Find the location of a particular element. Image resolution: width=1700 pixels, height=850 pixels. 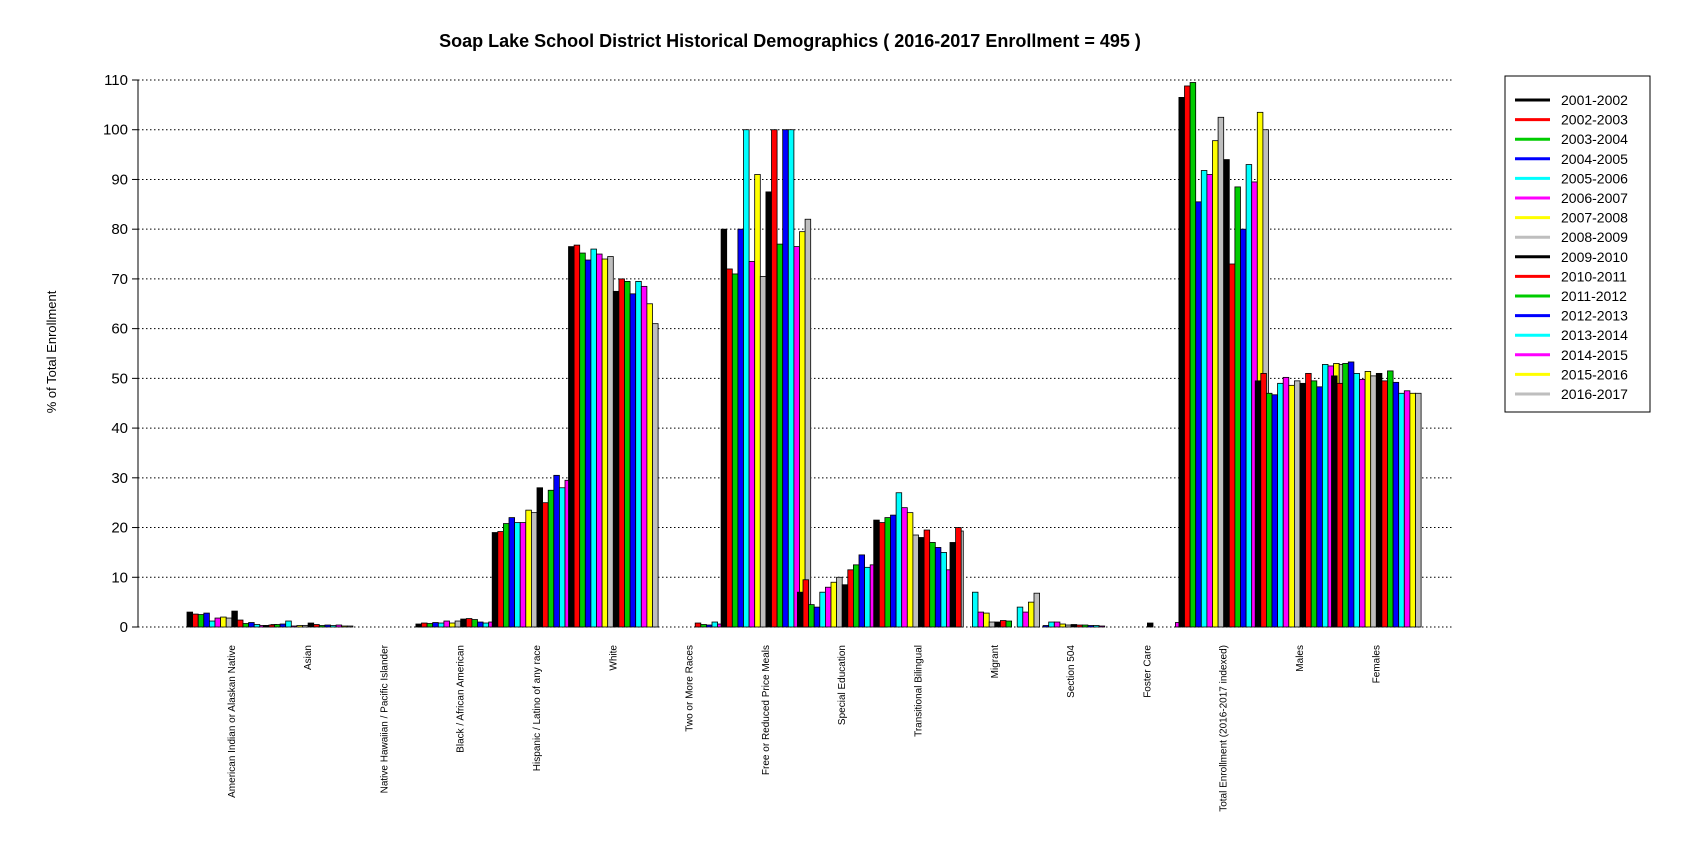

legend-label: 2008-2009 is located at coordinates (1594, 237).